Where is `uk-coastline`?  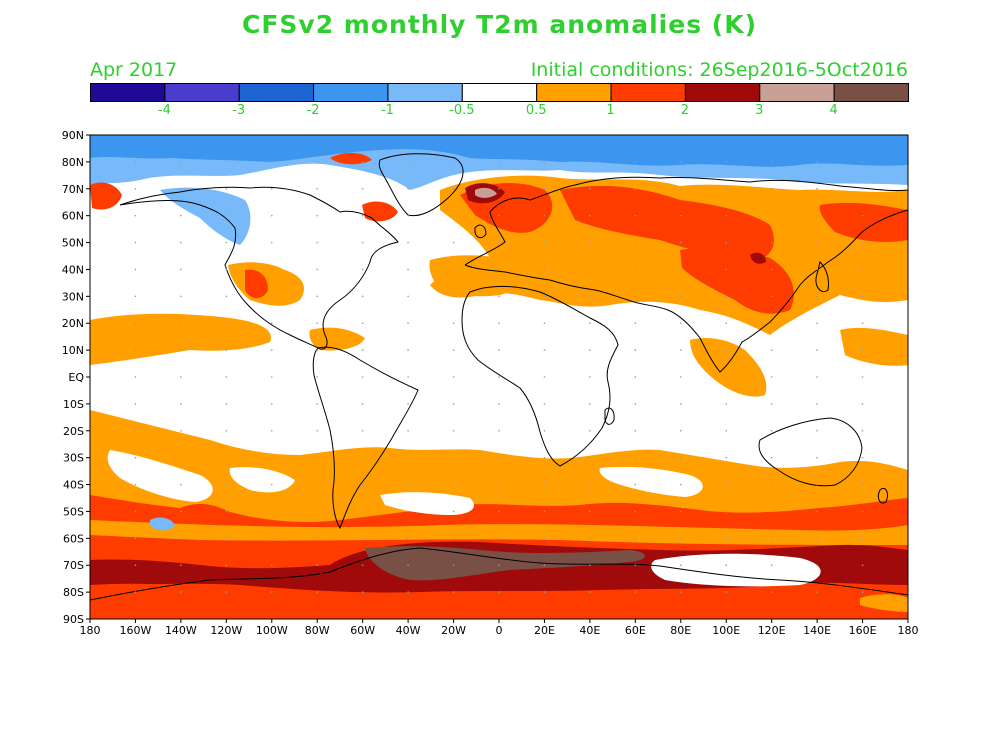 uk-coastline is located at coordinates (480, 231).